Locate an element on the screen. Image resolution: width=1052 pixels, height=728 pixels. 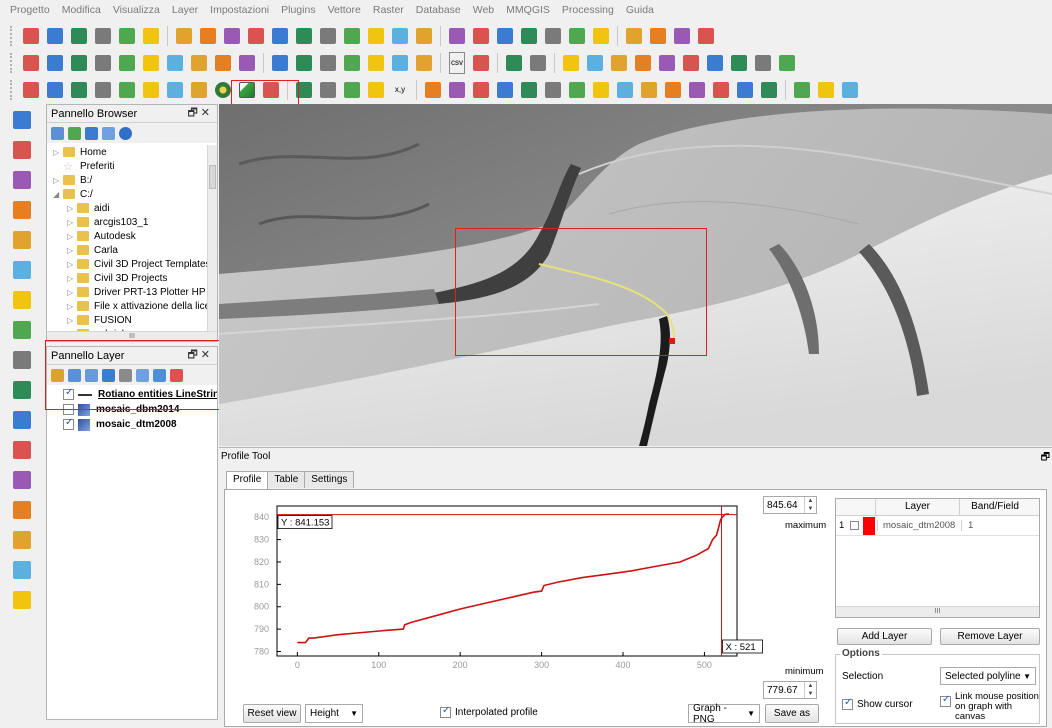
plugin-4-button is located at coordinates (199, 90).